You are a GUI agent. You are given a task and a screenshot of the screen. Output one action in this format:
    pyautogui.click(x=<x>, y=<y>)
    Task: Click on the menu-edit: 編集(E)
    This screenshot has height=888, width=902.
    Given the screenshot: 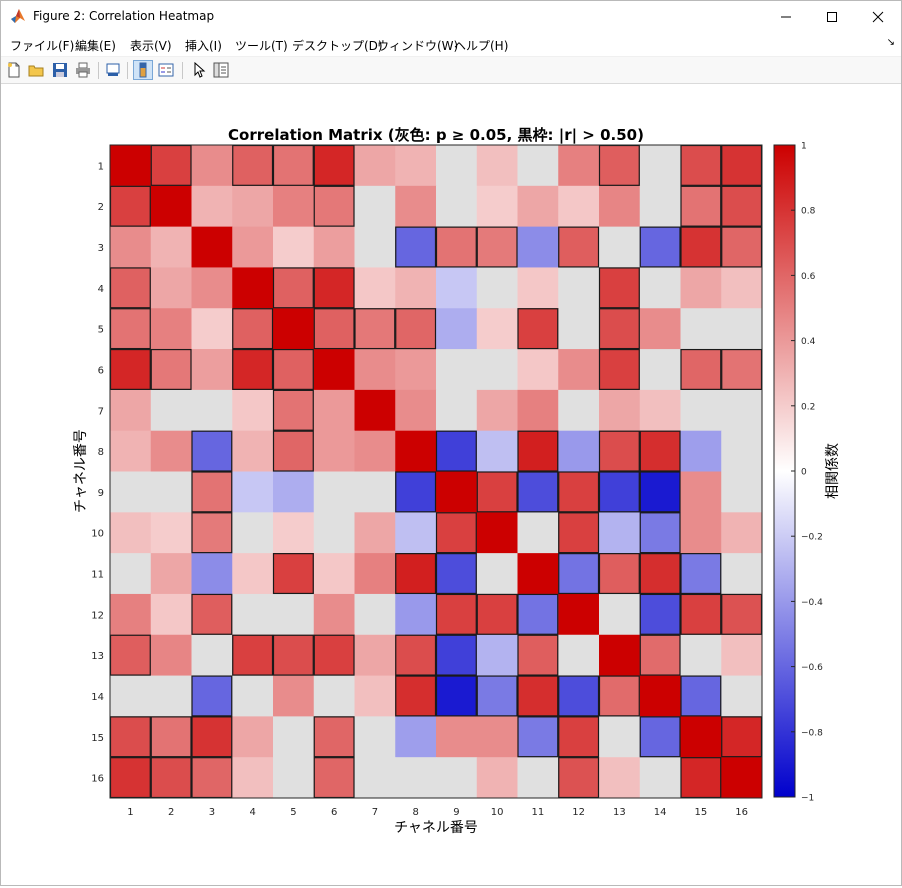 What is the action you would take?
    pyautogui.click(x=95, y=46)
    